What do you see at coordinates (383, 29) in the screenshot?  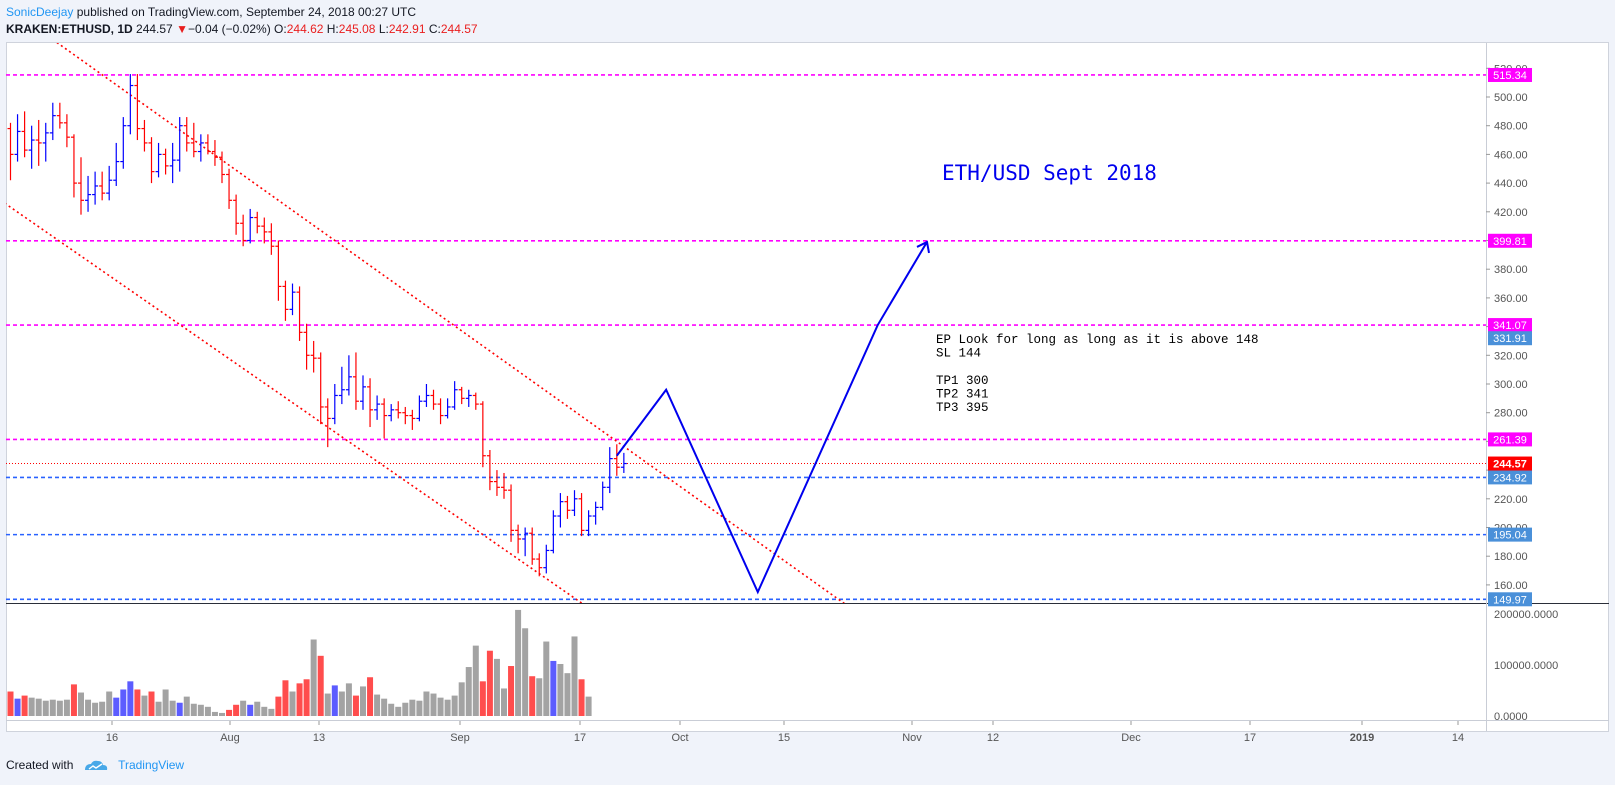 I see `low-label: L:` at bounding box center [383, 29].